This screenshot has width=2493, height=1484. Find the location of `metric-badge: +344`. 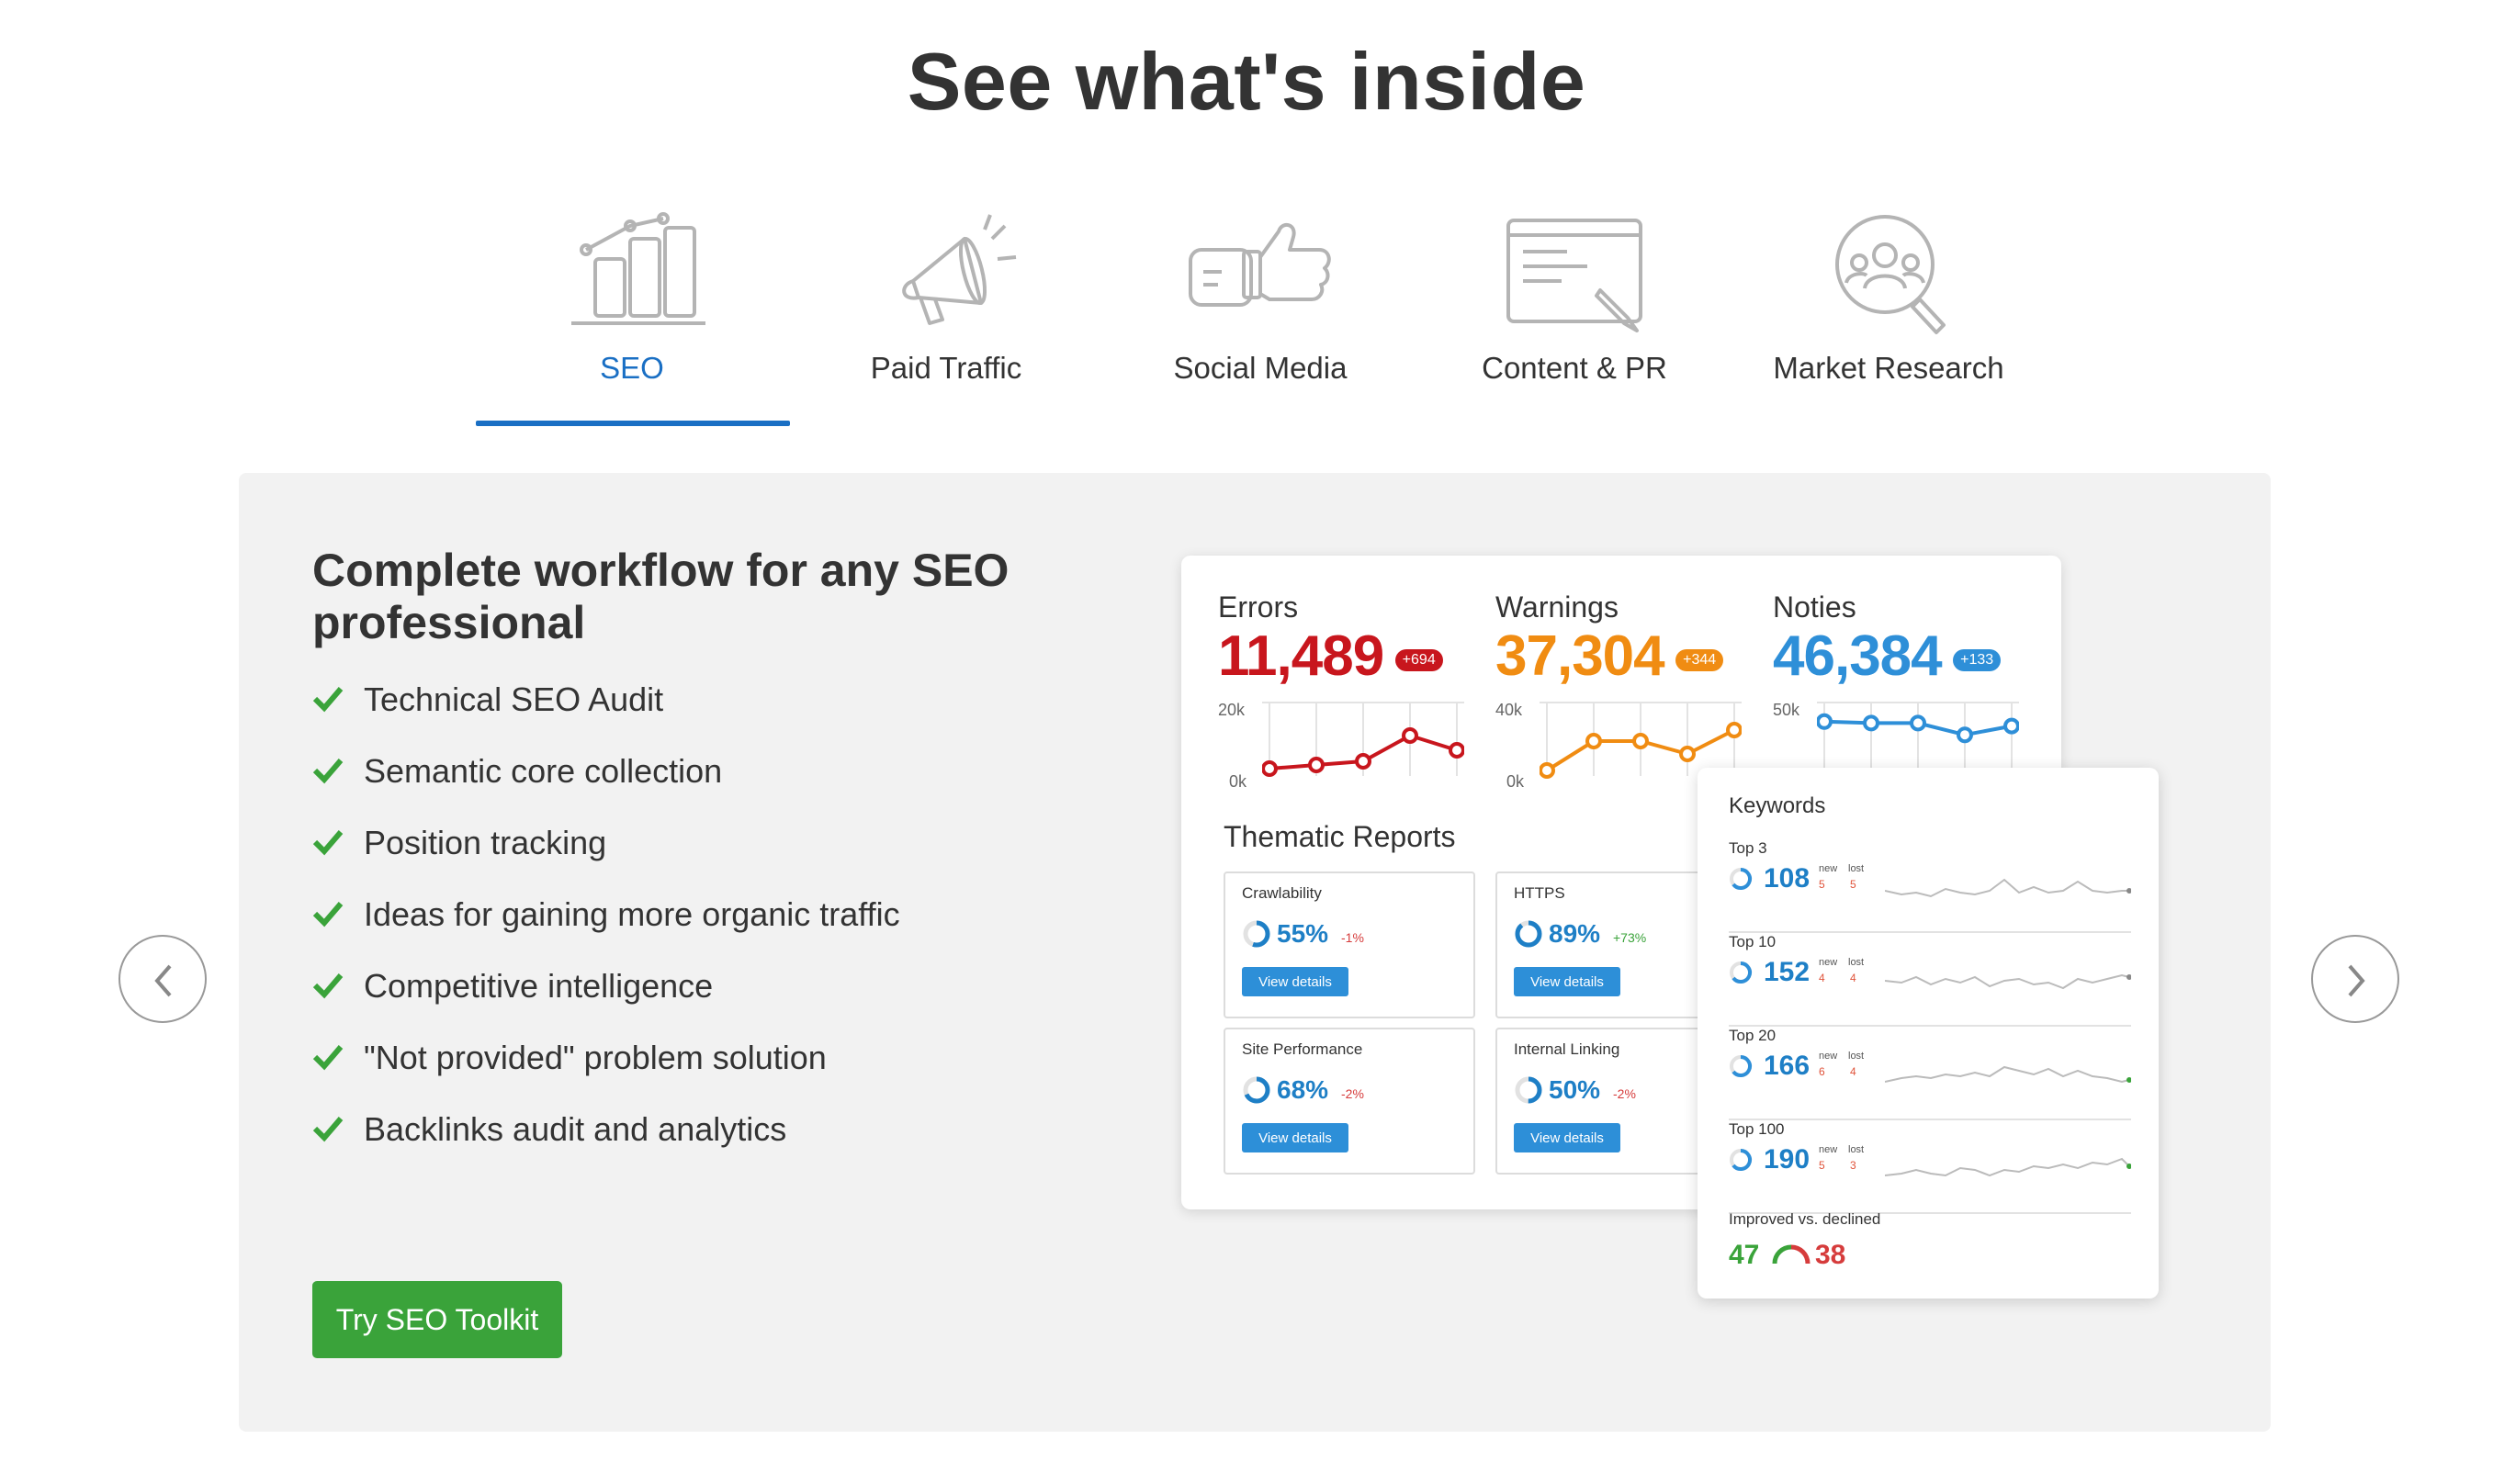

metric-badge: +344 is located at coordinates (1699, 660).